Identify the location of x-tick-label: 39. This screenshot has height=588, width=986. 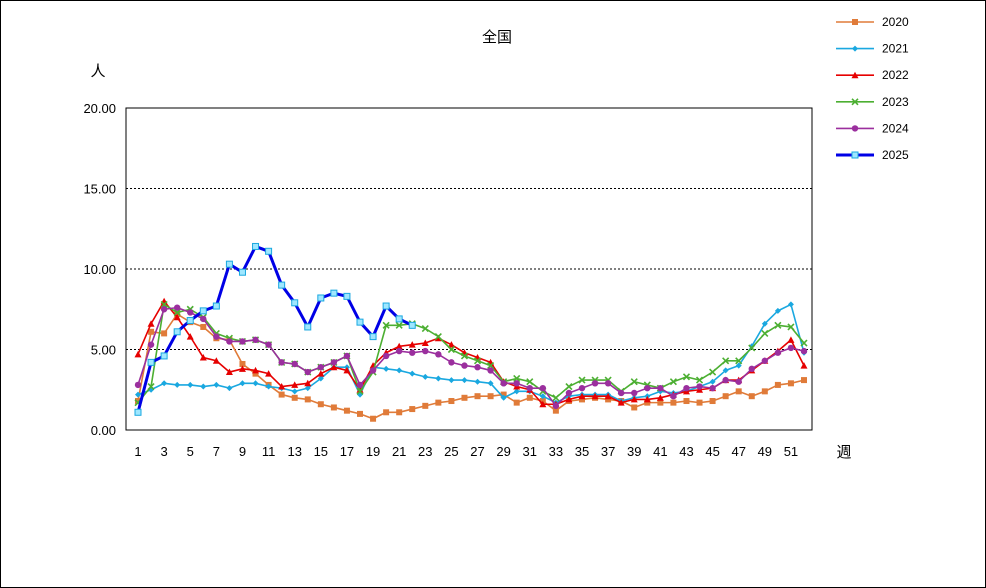
(634, 451).